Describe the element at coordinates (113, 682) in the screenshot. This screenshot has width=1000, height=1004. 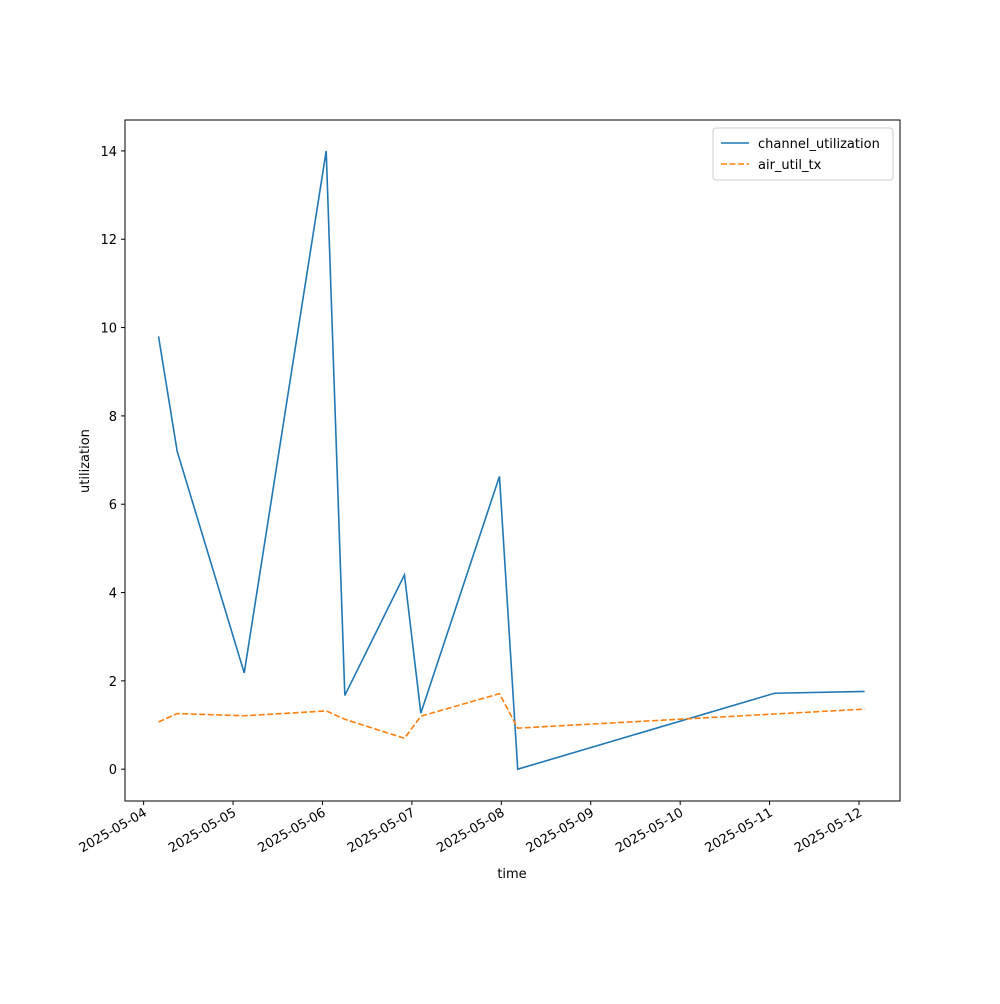
I see `y-tick-label: 2` at that location.